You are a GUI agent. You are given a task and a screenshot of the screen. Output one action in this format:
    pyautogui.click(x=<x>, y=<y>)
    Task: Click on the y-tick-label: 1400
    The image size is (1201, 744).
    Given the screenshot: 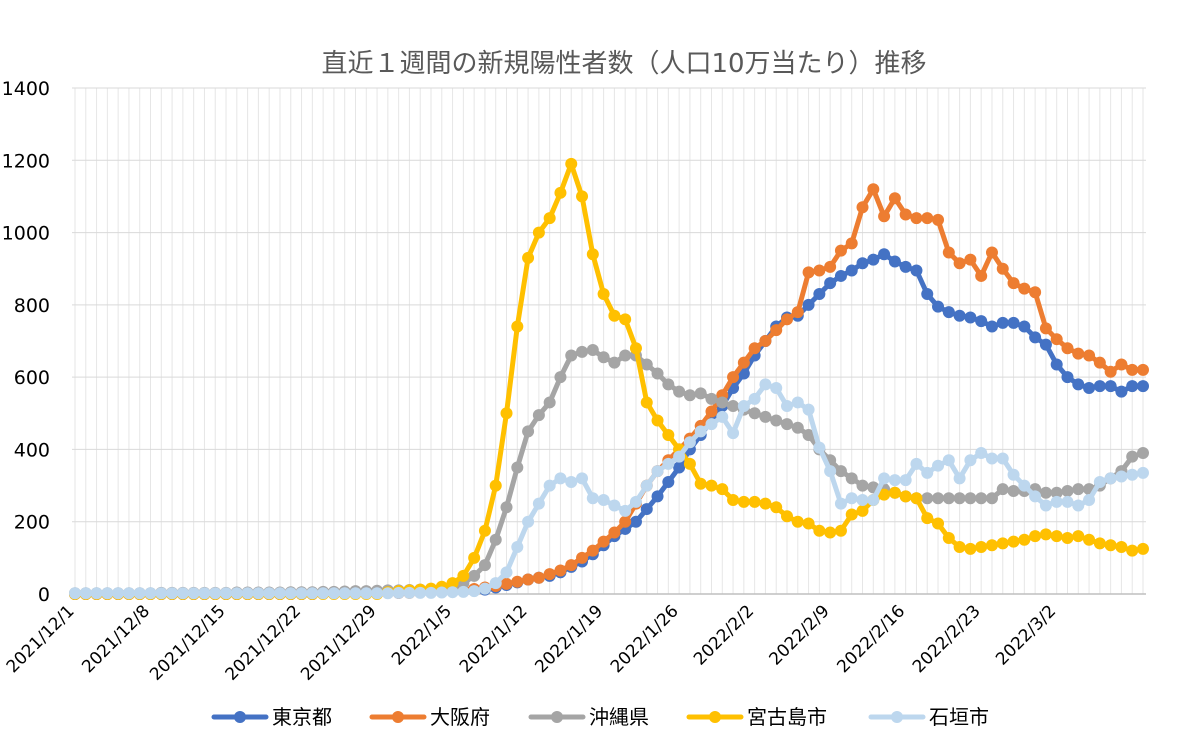 What is the action you would take?
    pyautogui.click(x=26, y=89)
    